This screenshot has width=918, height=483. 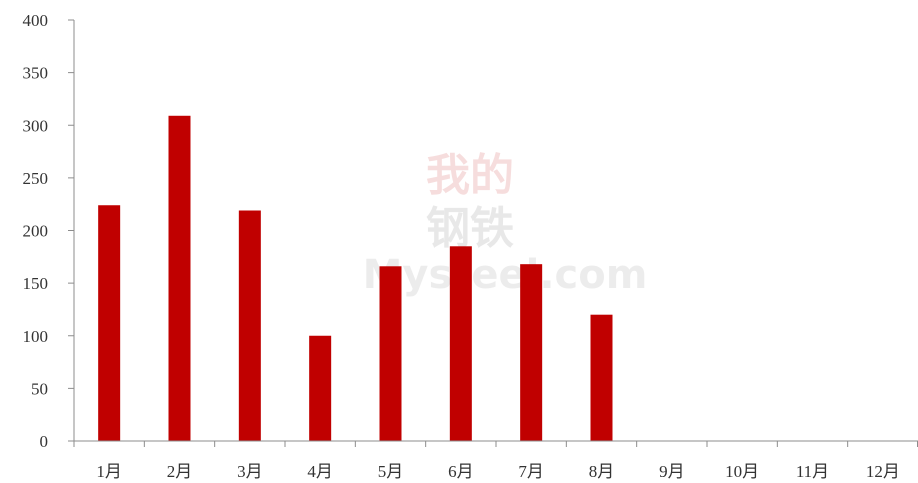 I want to click on watermark-line-3: Mysteel.com, so click(x=505, y=275).